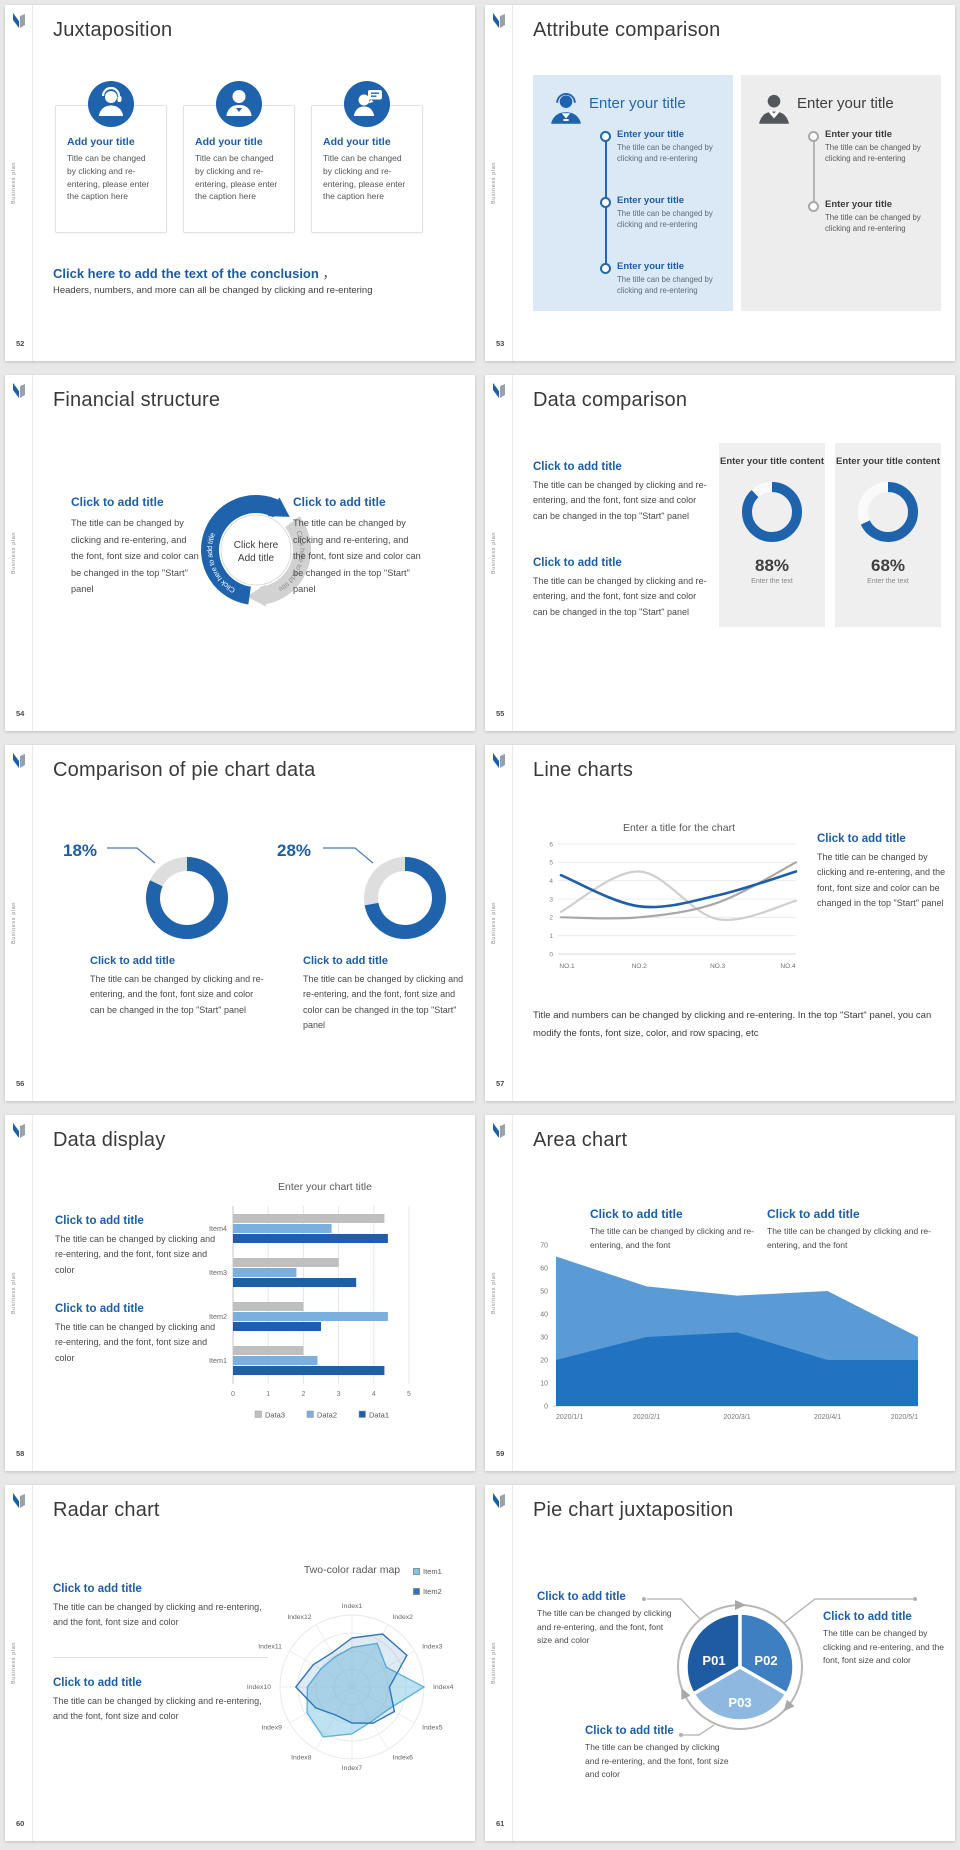  I want to click on svg-text: NO.3, so click(718, 966).